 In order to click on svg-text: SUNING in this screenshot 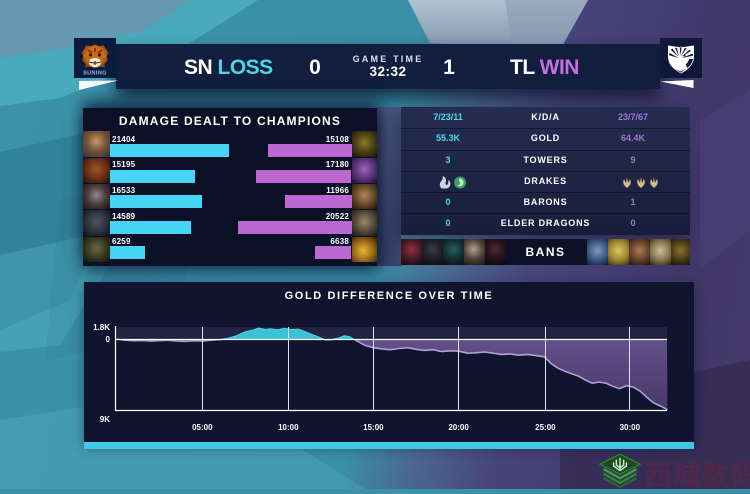, I will do `click(95, 74)`.